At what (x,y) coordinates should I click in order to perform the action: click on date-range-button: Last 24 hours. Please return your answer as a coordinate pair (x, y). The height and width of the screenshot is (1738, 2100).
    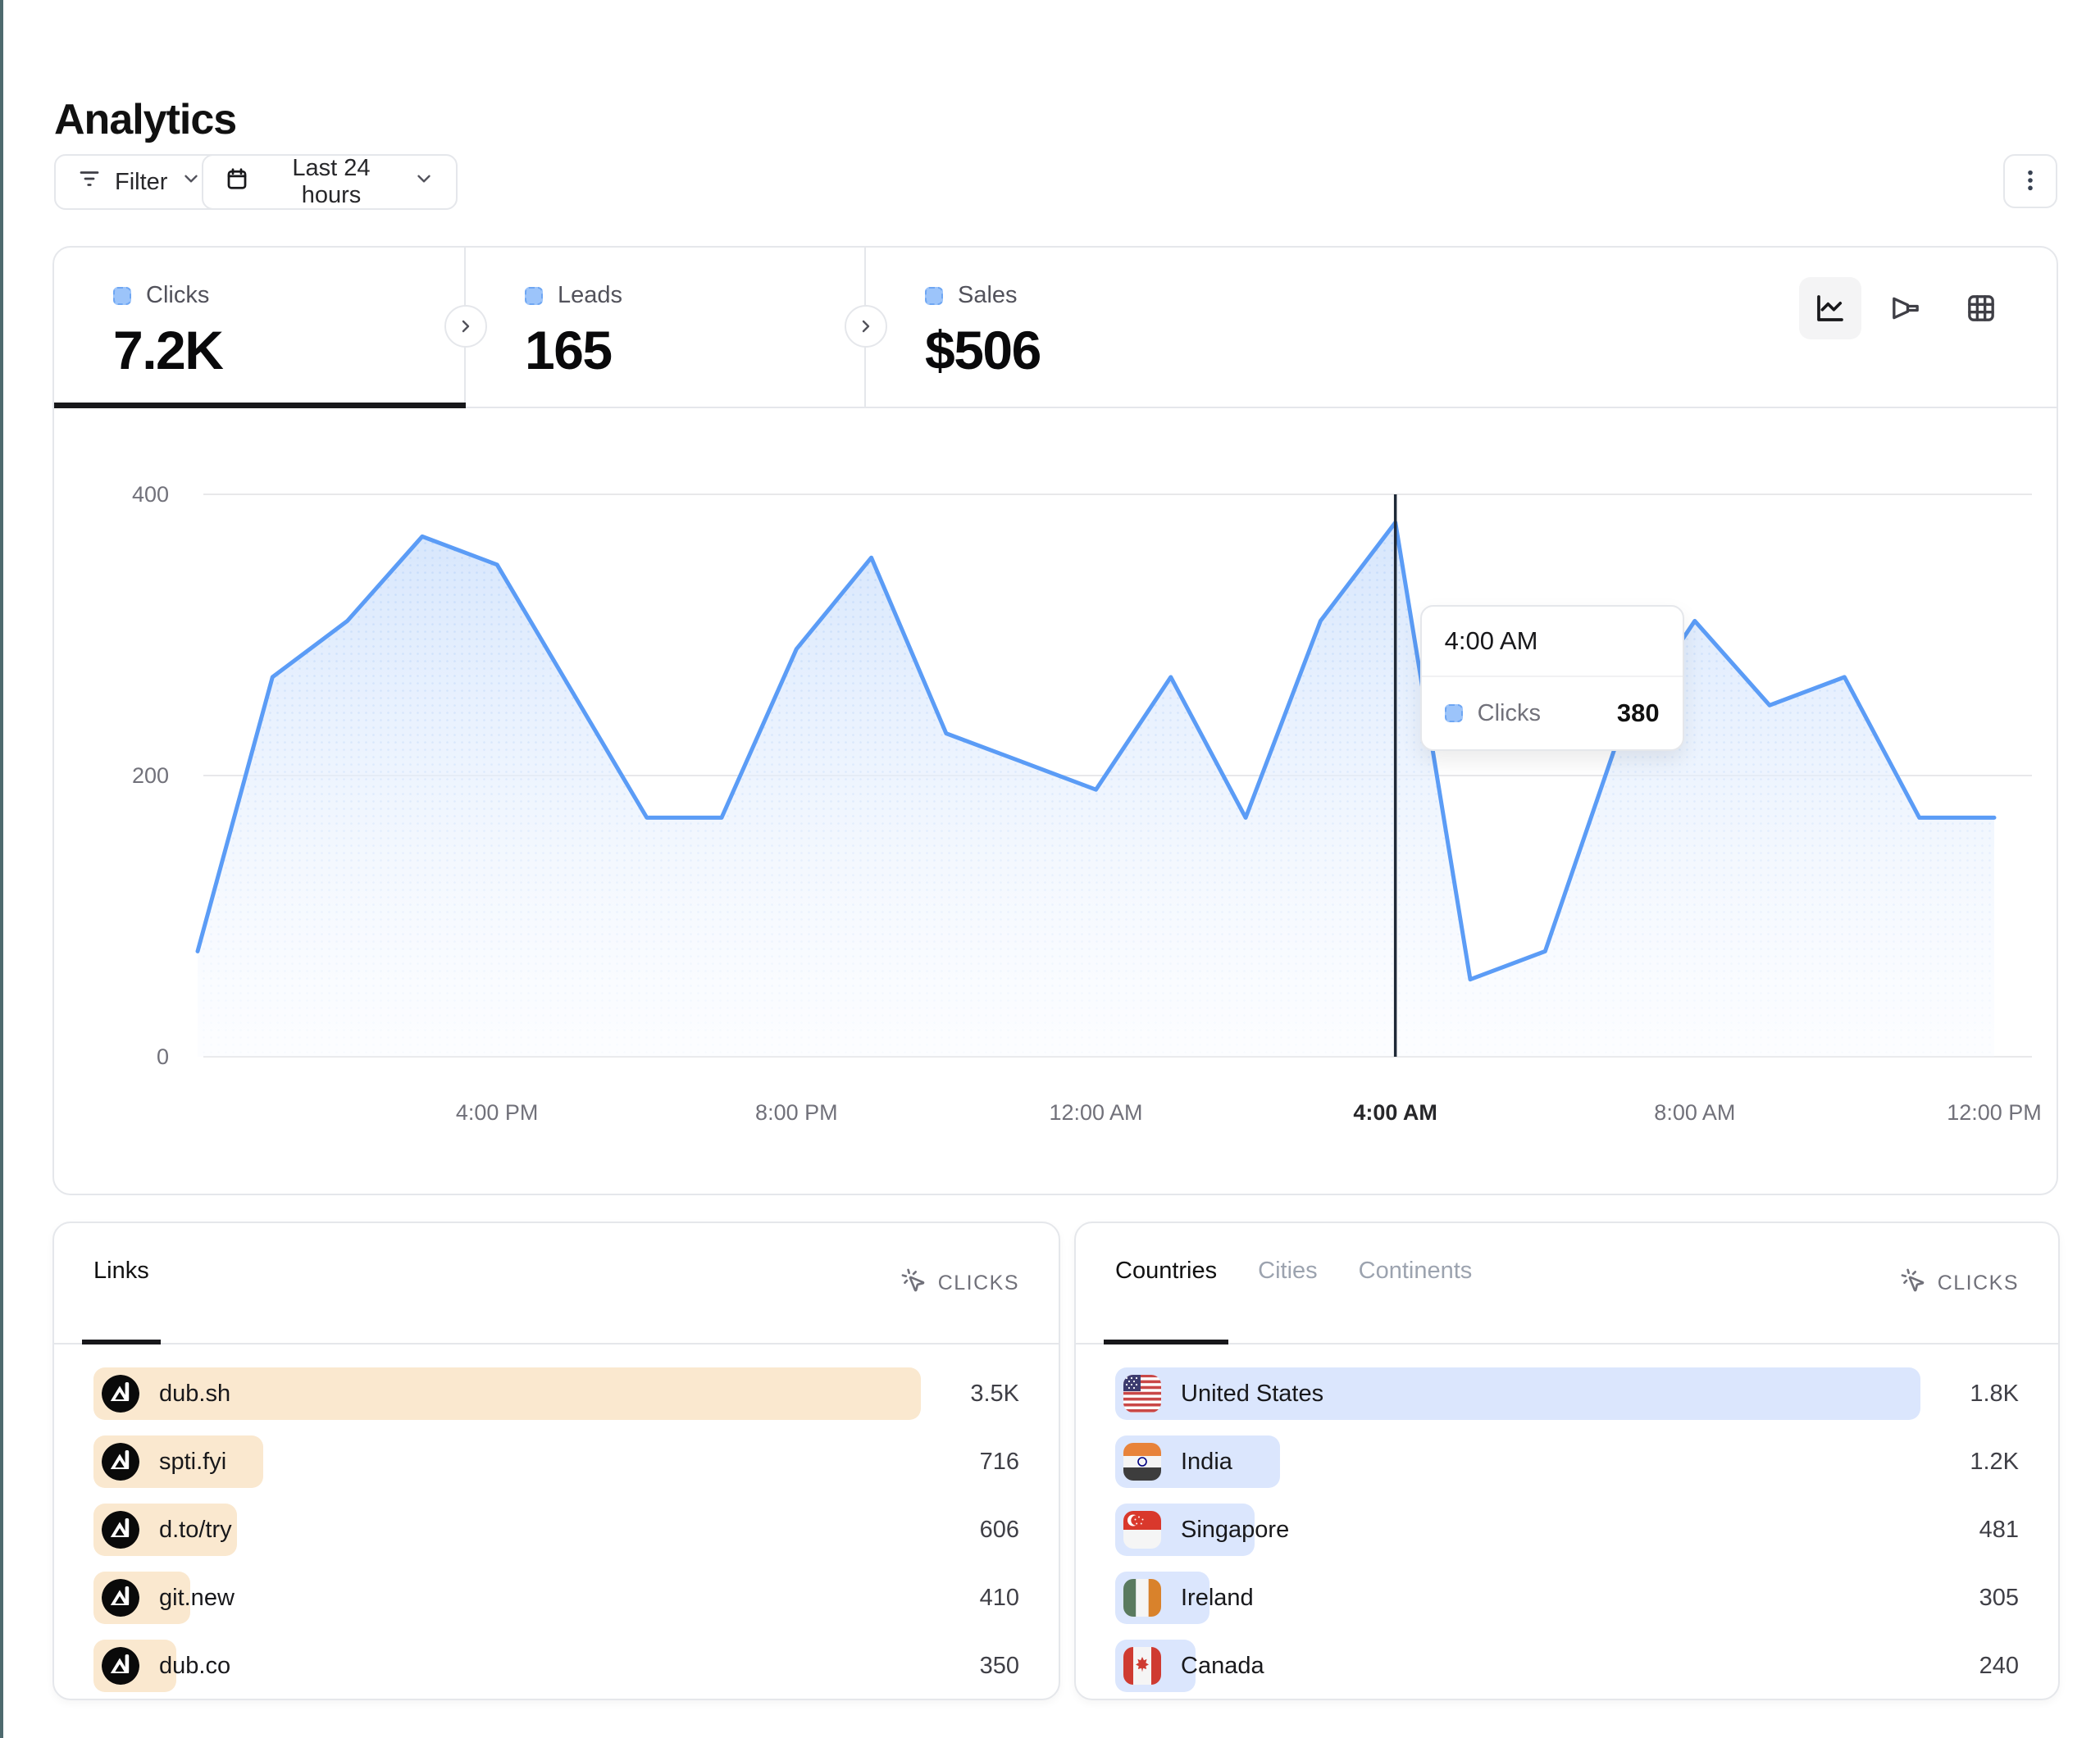
    Looking at the image, I should click on (330, 182).